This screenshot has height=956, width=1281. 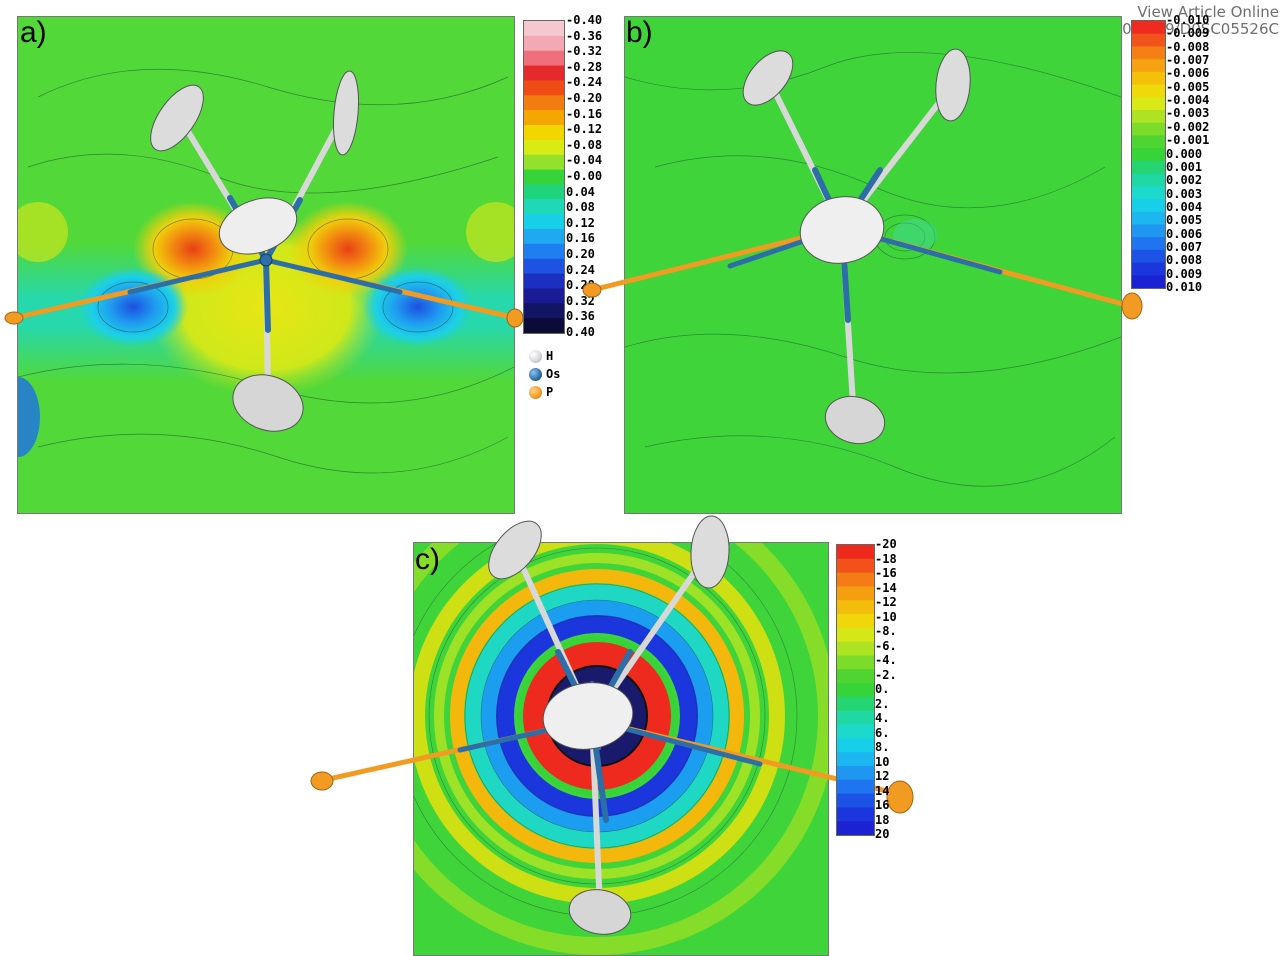 I want to click on colorbar-tick-label: -0.32, so click(x=584, y=51).